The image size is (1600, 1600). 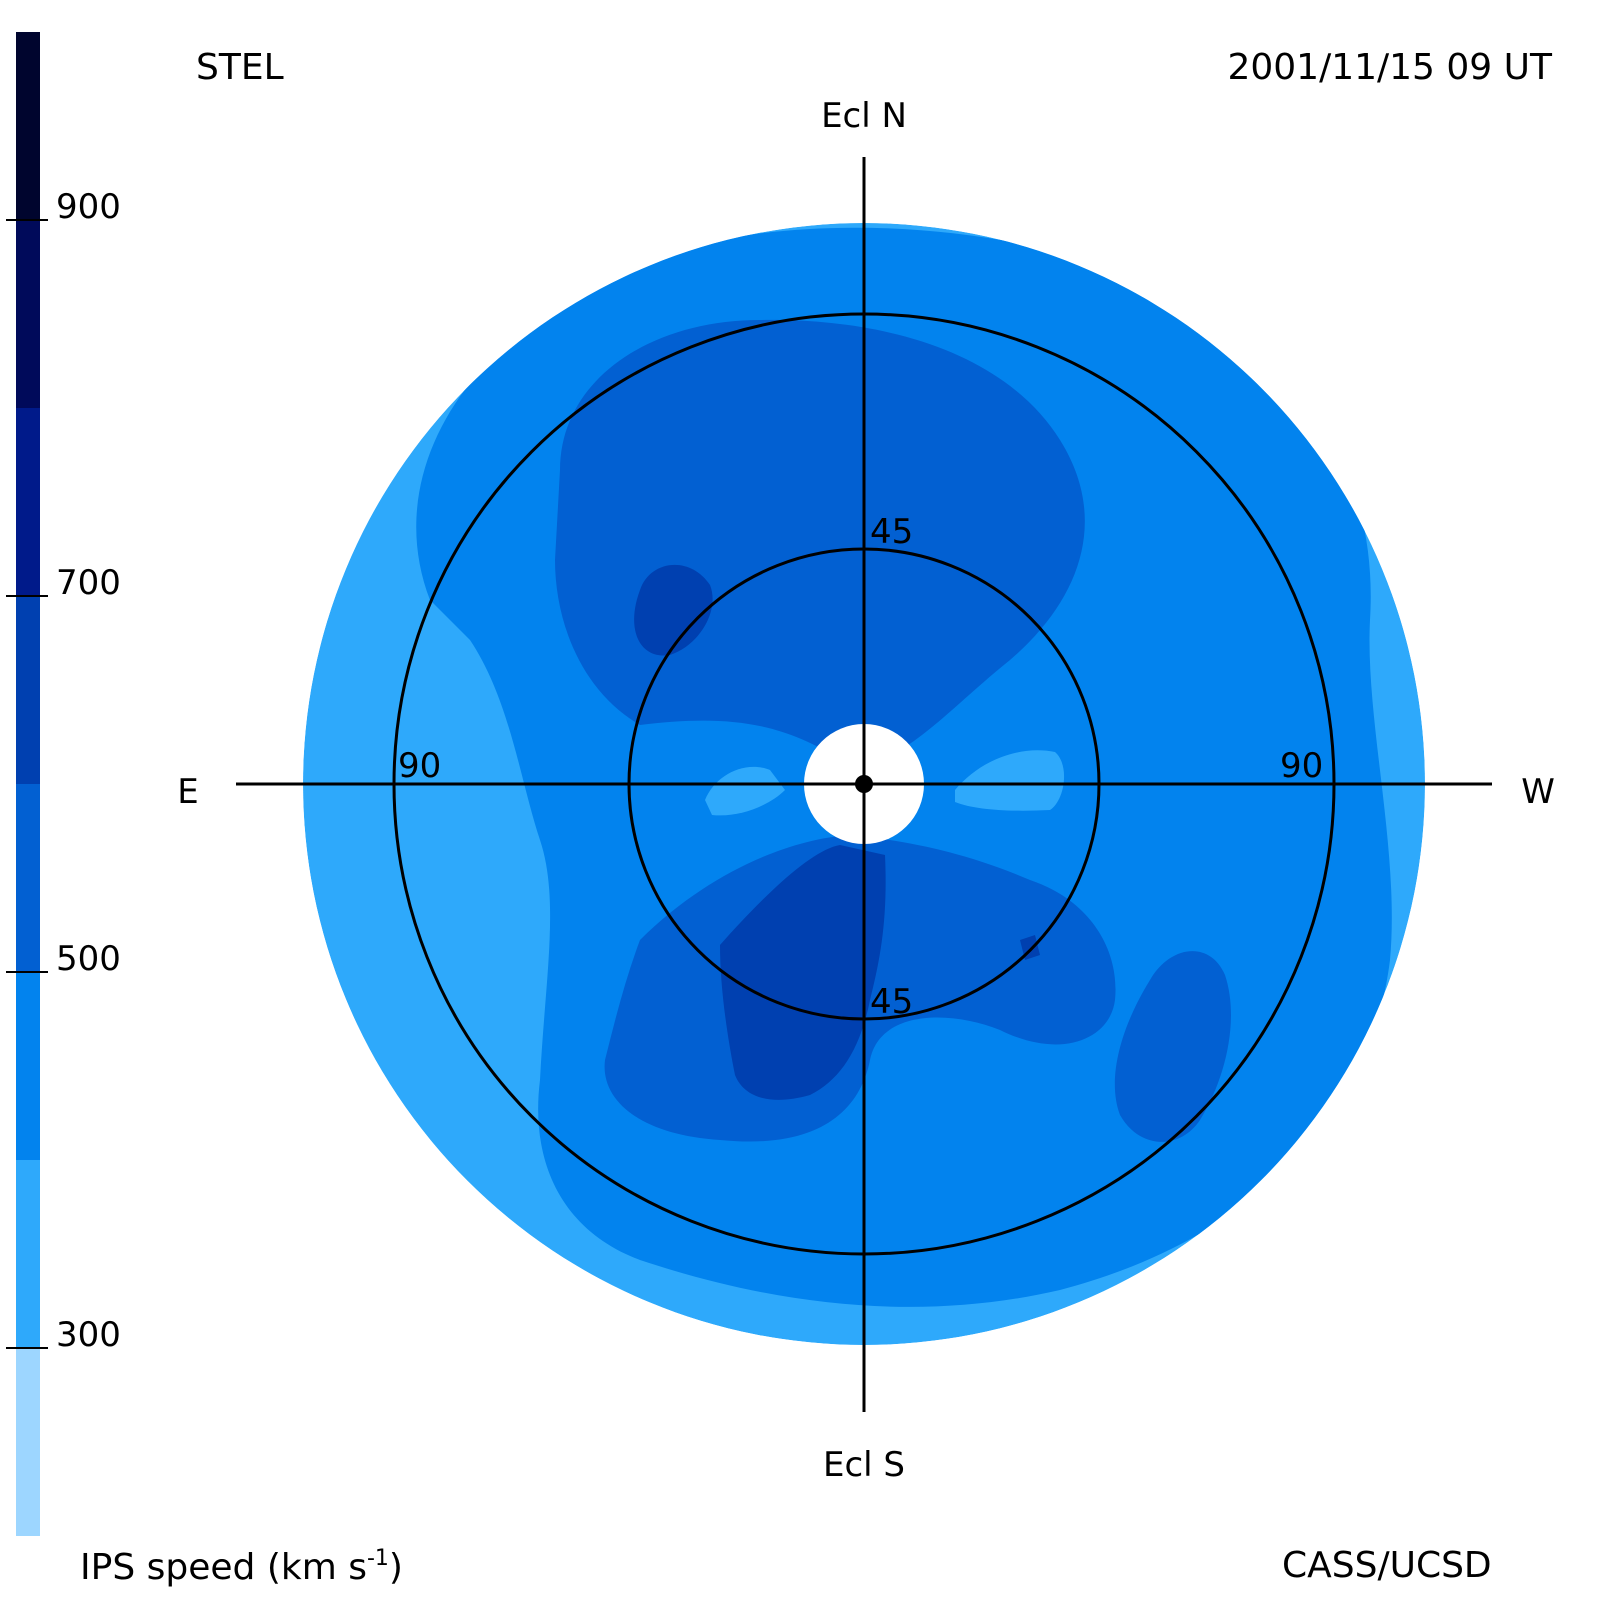 I want to click on ring-label-45-top: 45, so click(x=891, y=532).